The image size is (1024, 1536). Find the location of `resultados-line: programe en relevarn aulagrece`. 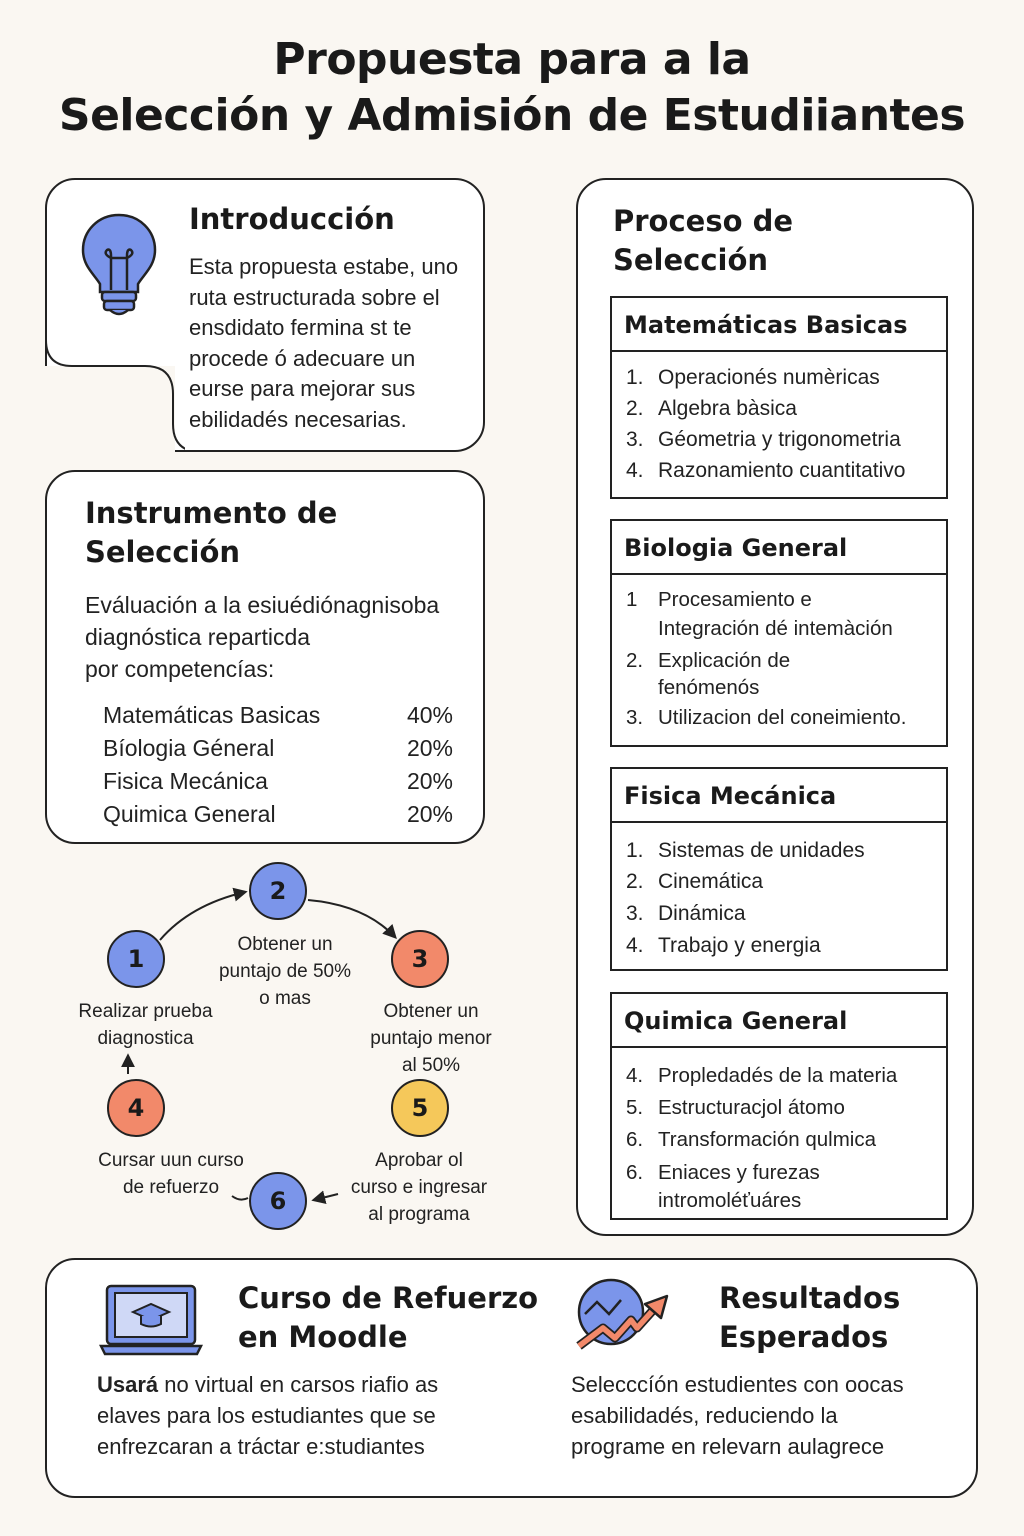

resultados-line: programe en relevarn aulagrece is located at coordinates (728, 1446).